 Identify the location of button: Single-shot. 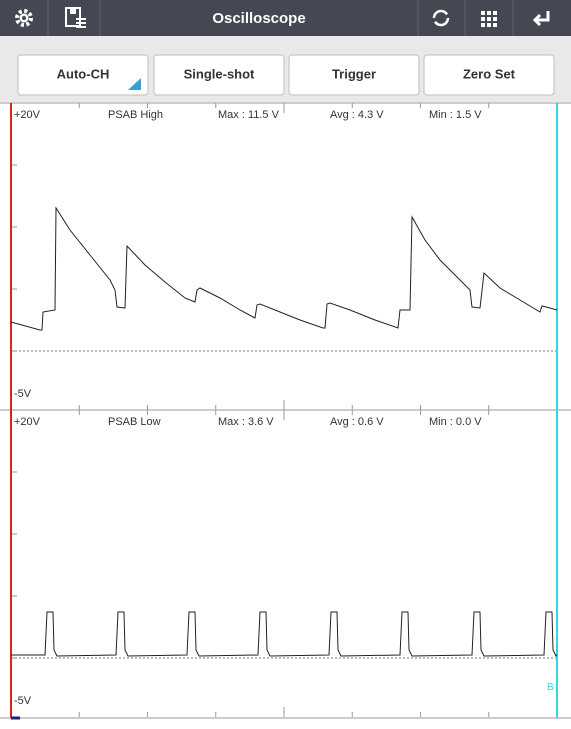
(219, 75).